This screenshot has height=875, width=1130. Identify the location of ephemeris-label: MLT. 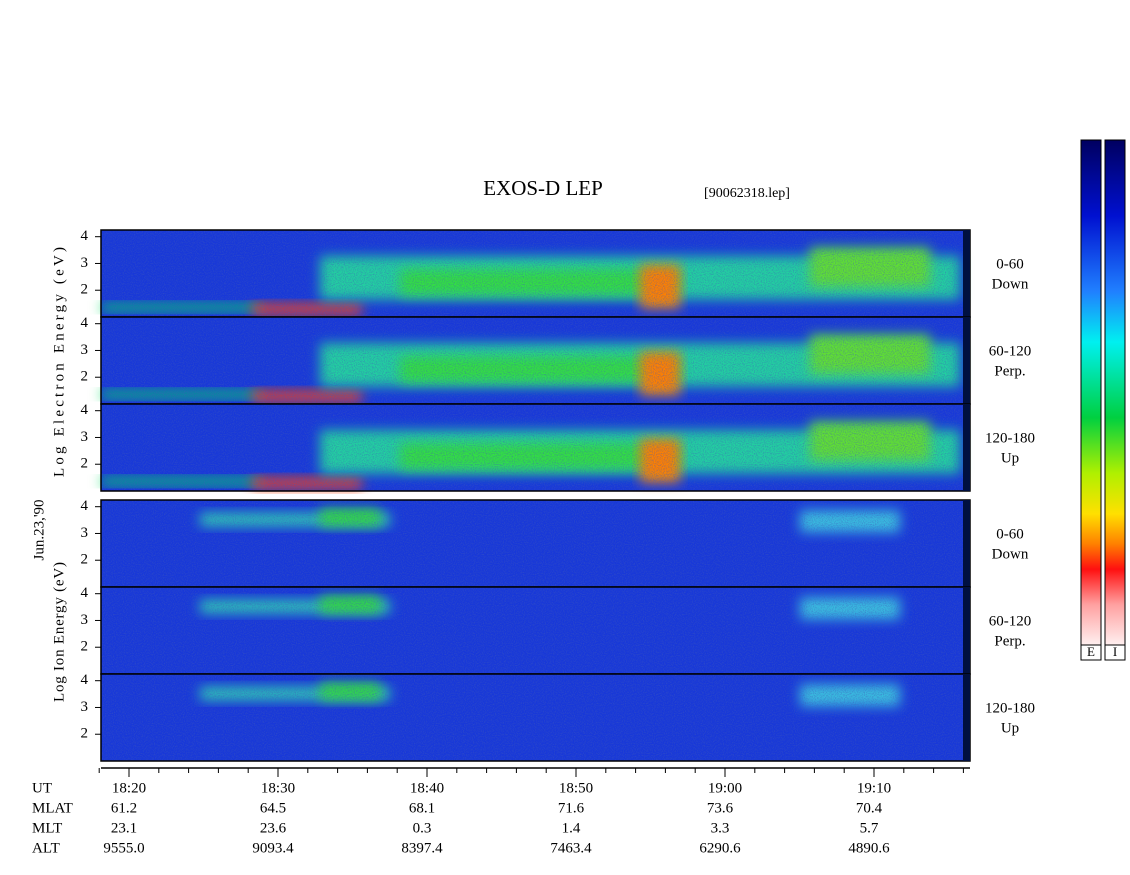
(47, 828).